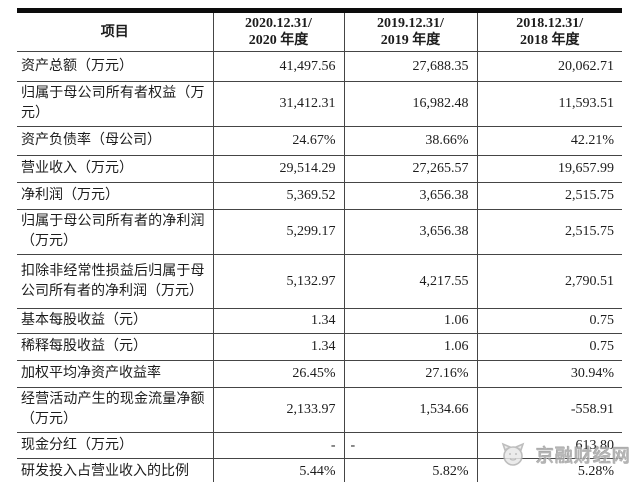 The image size is (640, 482). What do you see at coordinates (549, 104) in the screenshot?
I see `value-cell: 11,593.51` at bounding box center [549, 104].